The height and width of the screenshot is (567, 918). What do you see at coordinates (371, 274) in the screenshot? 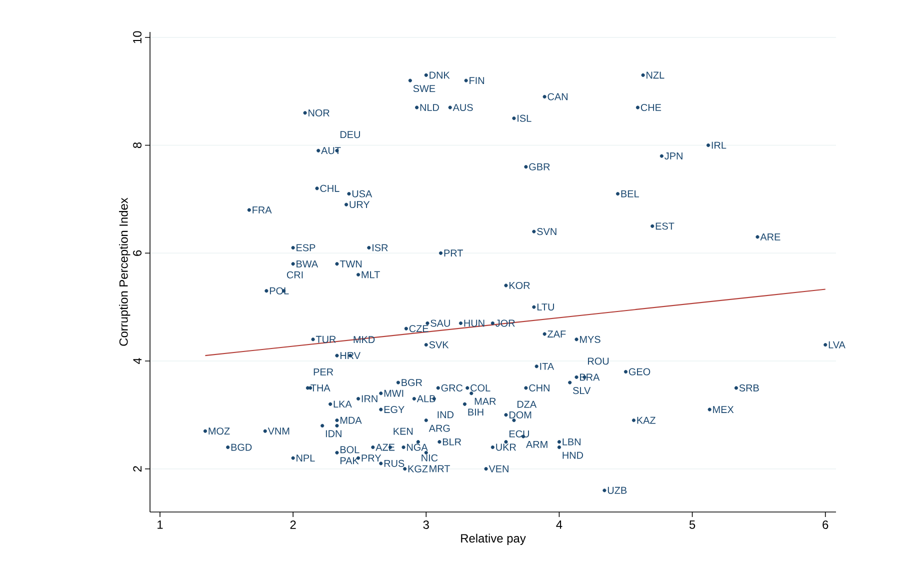
I see `annotation: MLT` at bounding box center [371, 274].